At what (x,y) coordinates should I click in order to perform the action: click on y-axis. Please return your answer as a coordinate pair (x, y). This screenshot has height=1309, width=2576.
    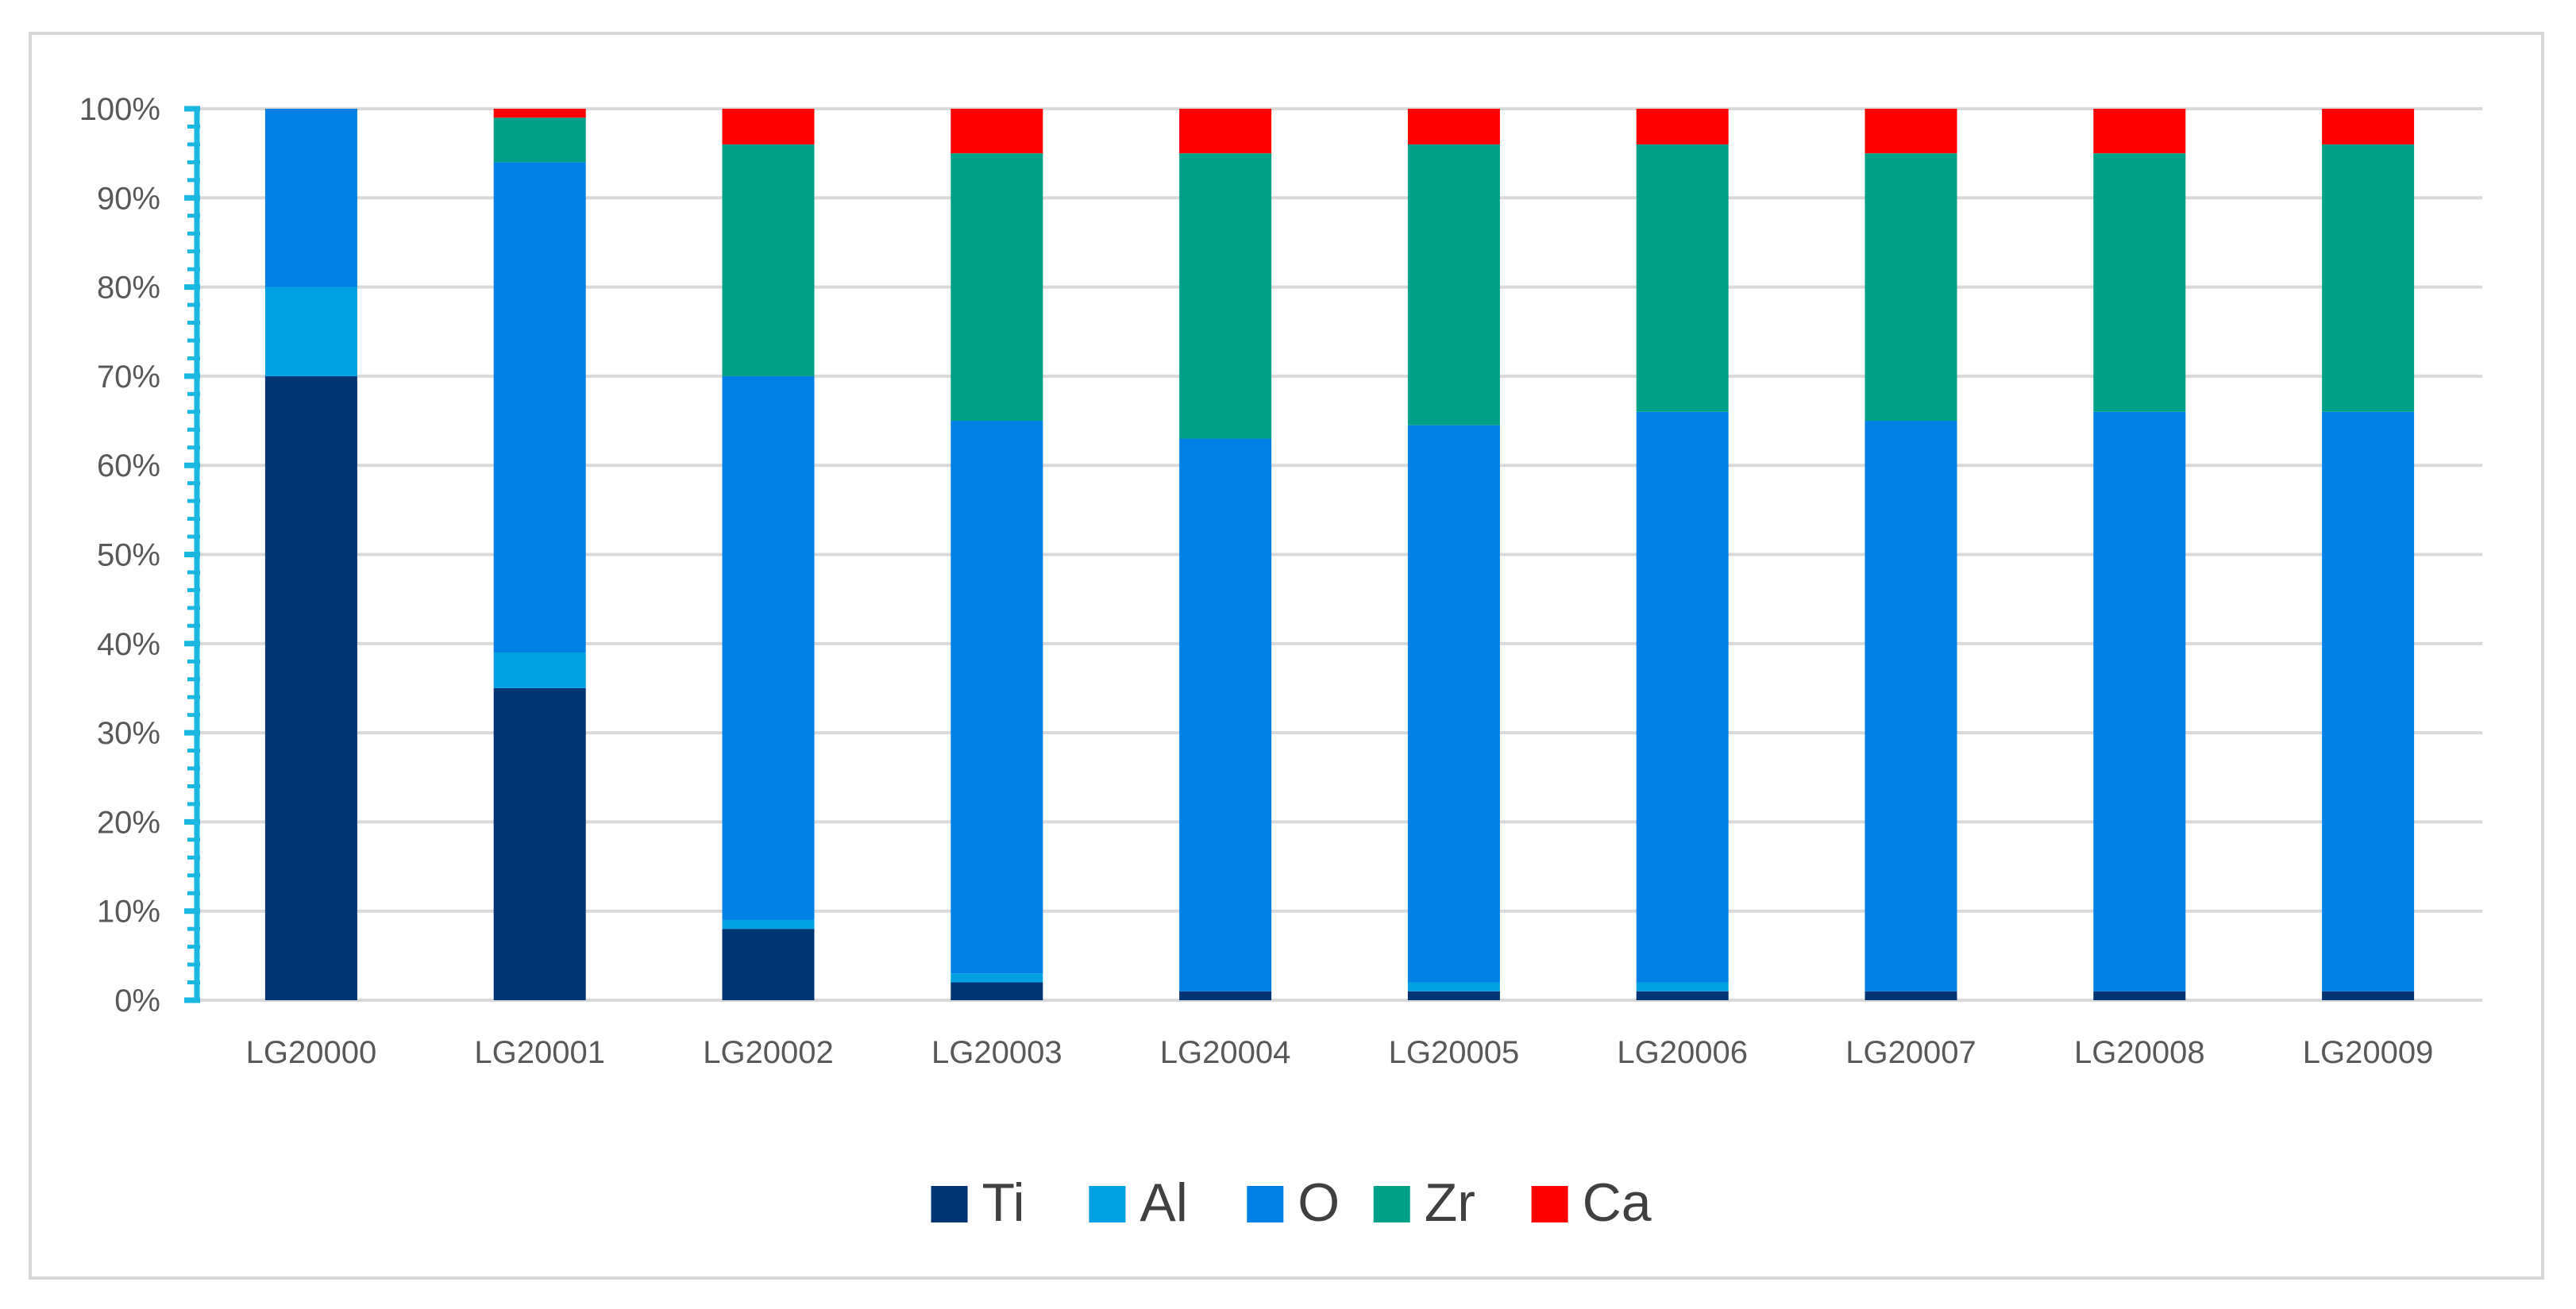
    Looking at the image, I should click on (192, 554).